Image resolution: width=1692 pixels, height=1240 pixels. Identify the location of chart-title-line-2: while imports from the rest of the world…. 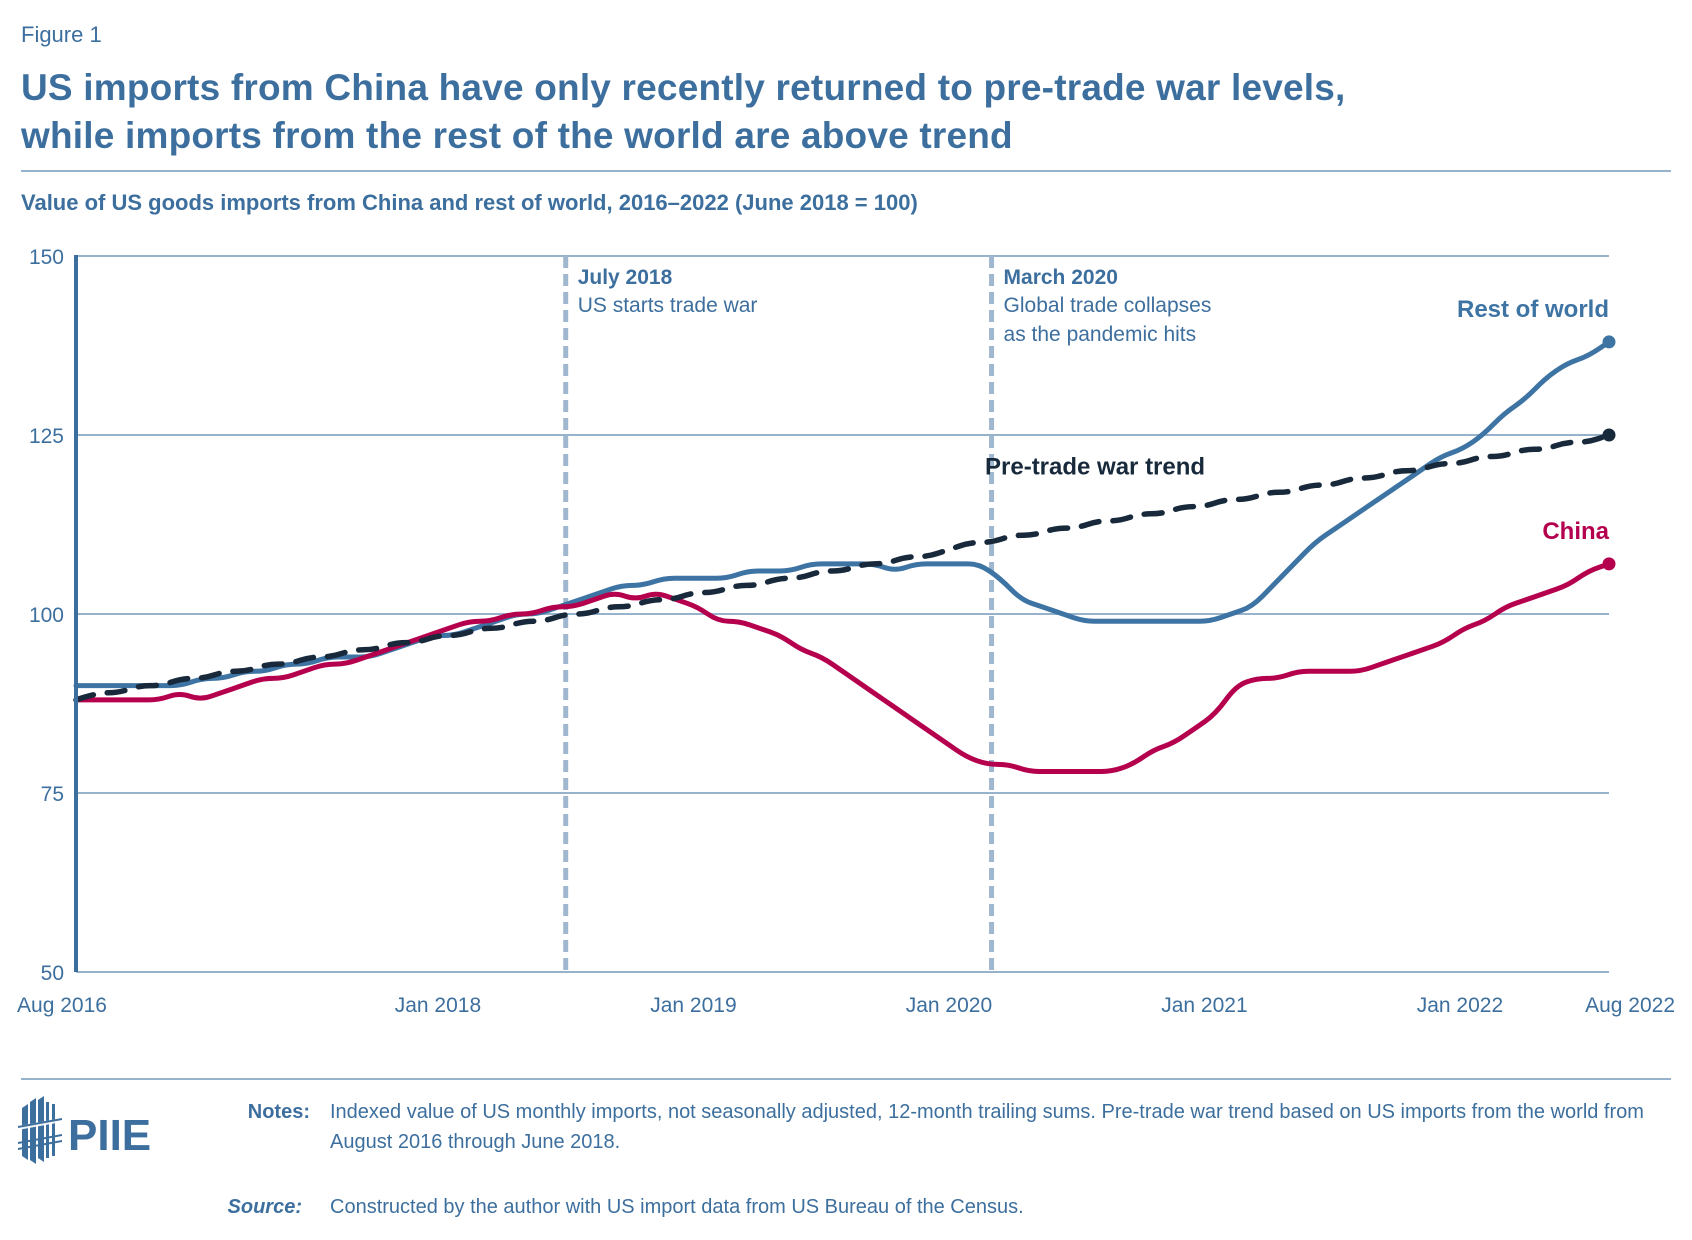
(517, 135).